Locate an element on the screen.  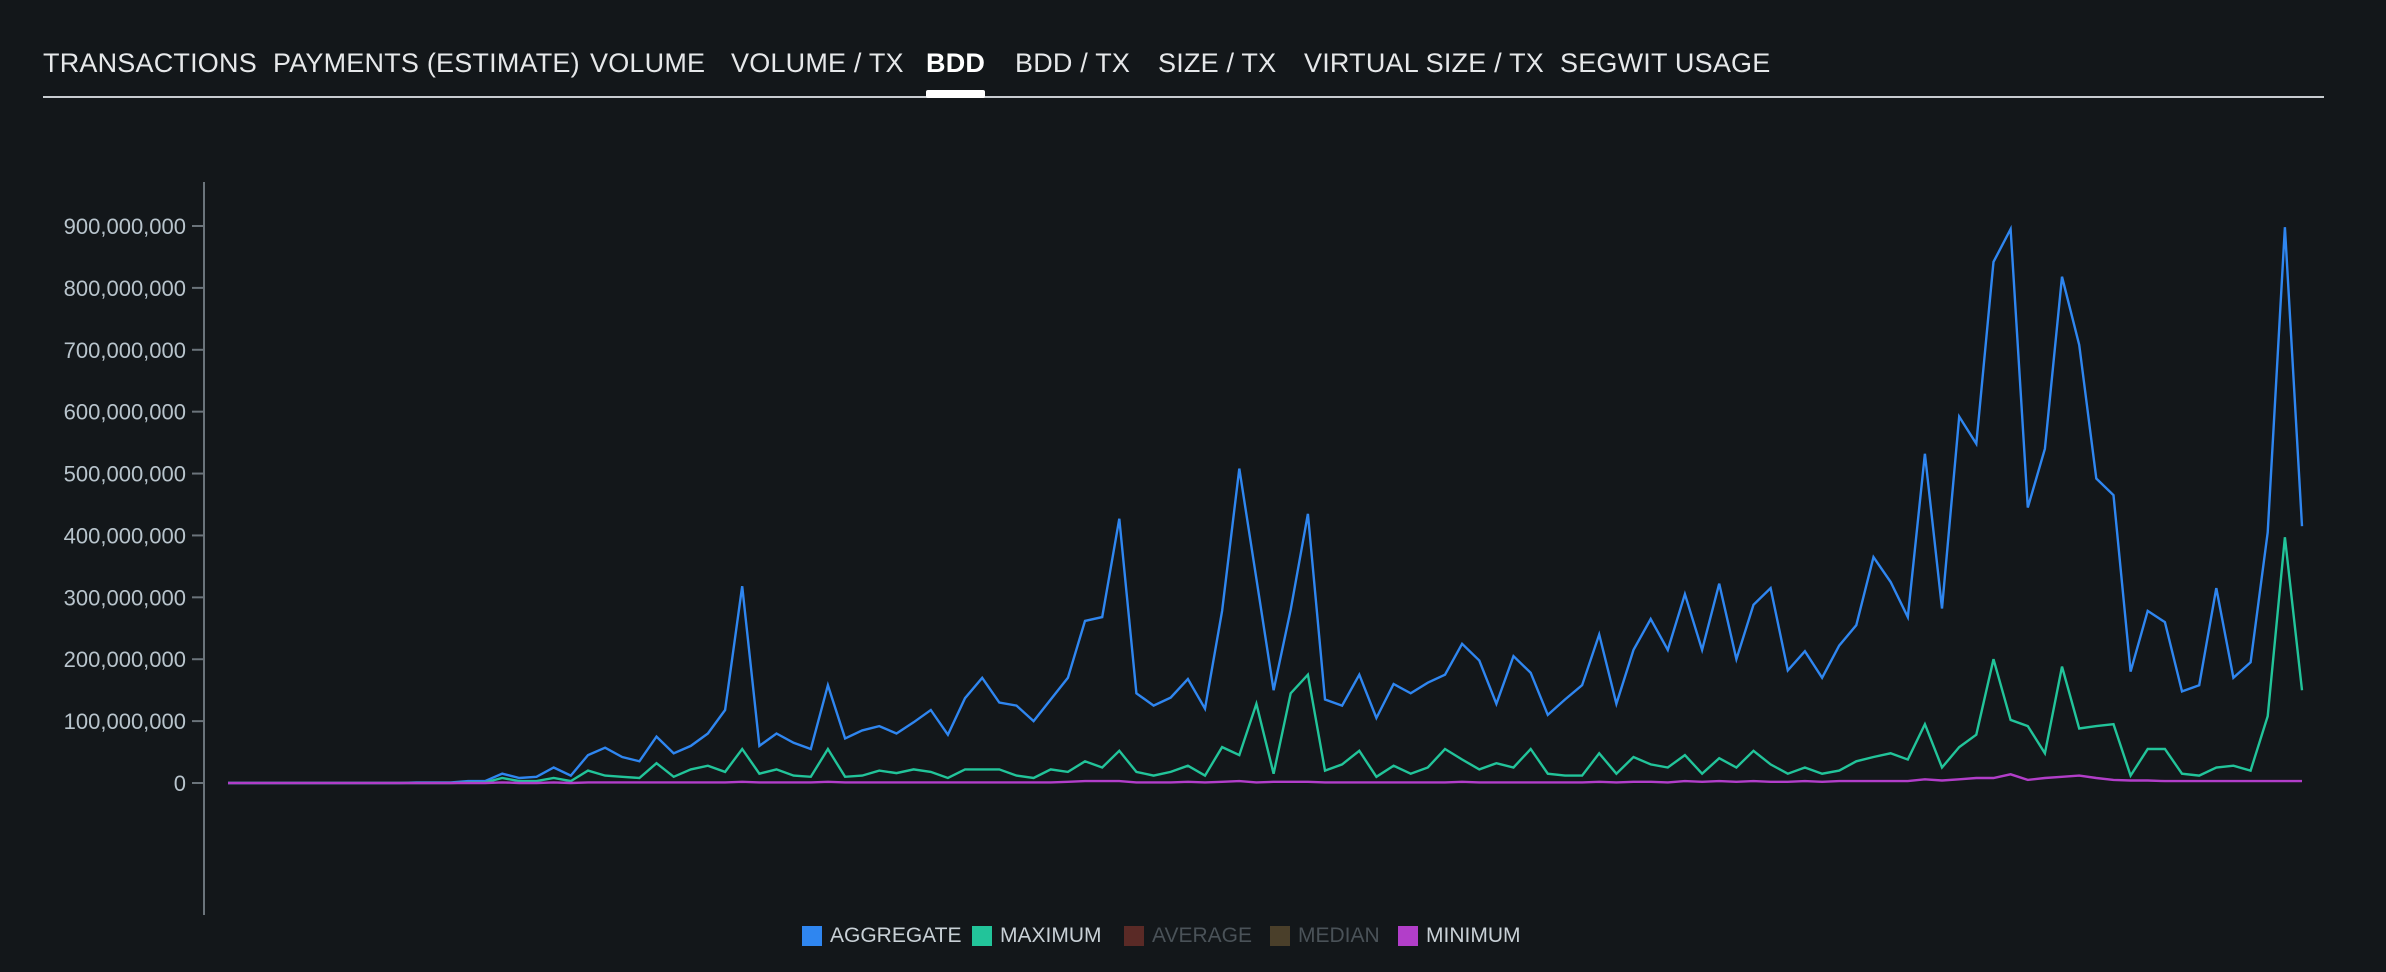
active-tab-indicator is located at coordinates (956, 94).